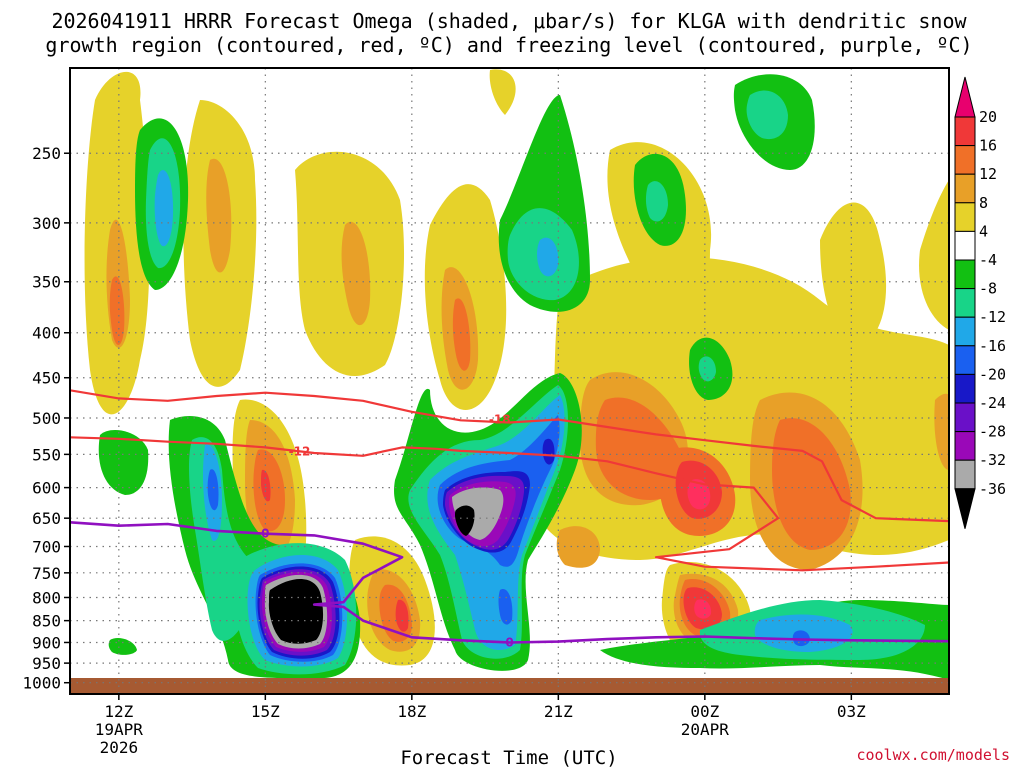 This screenshot has height=768, width=1024. I want to click on y-tick-label: 750, so click(46, 573).